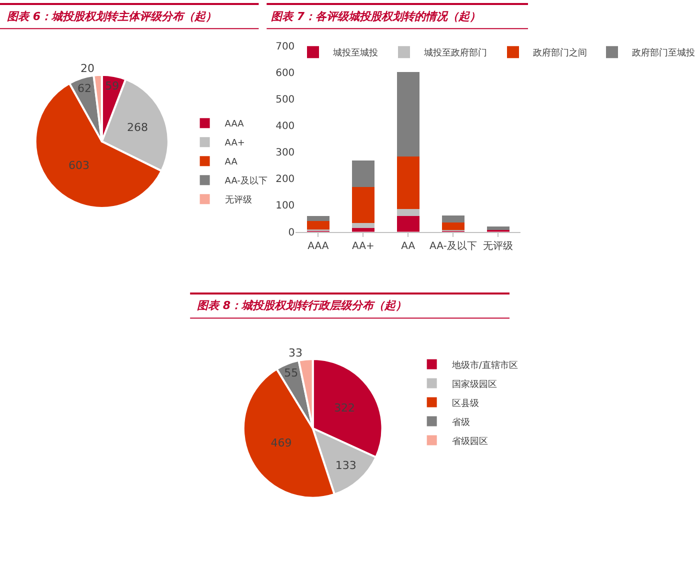 The height and width of the screenshot is (571, 700). Describe the element at coordinates (295, 353) in the screenshot. I see `data-label: 33` at that location.